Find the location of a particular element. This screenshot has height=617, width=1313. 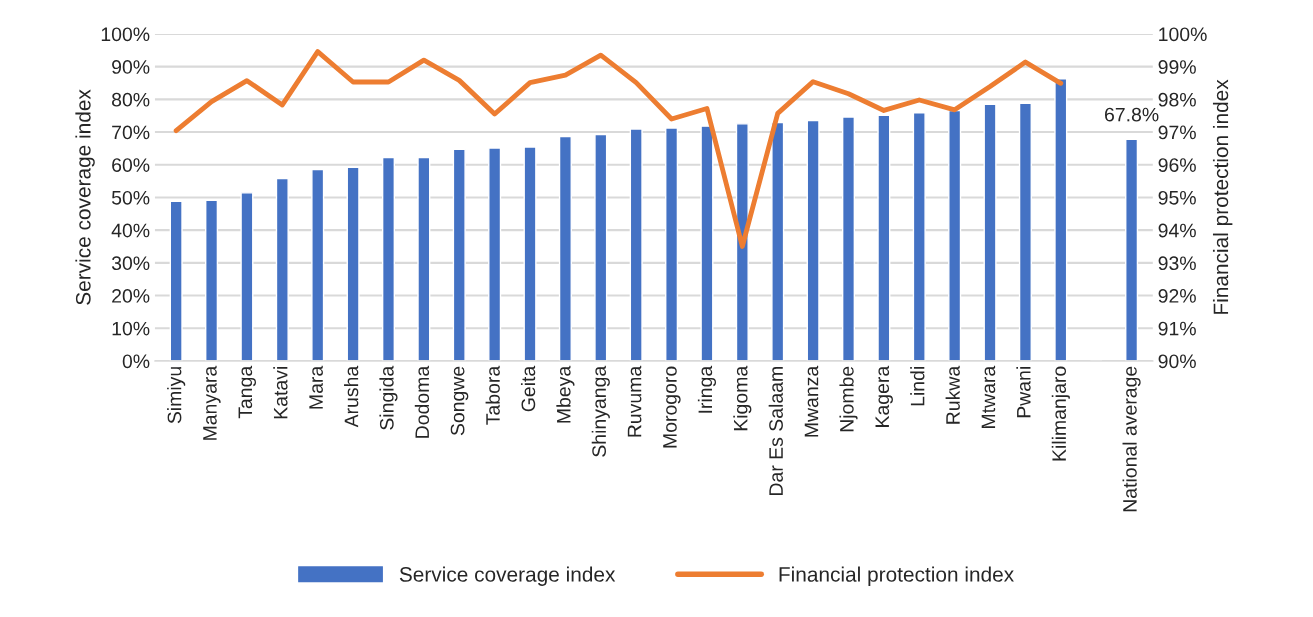

x-tick-label: Singida is located at coordinates (388, 397).